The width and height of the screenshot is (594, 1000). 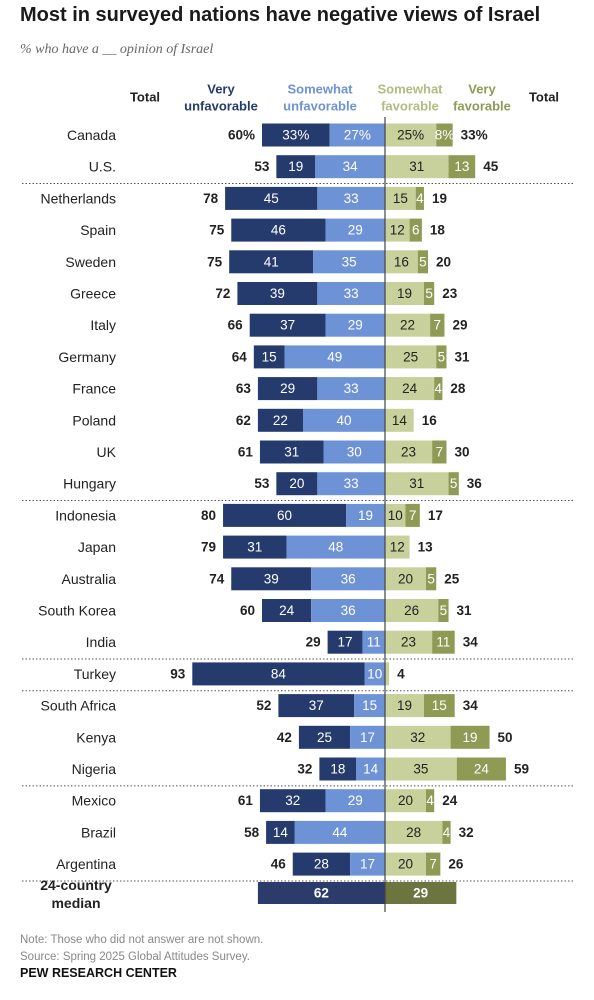 I want to click on label-somewhat-favorable-u-s-: 31, so click(x=416, y=166).